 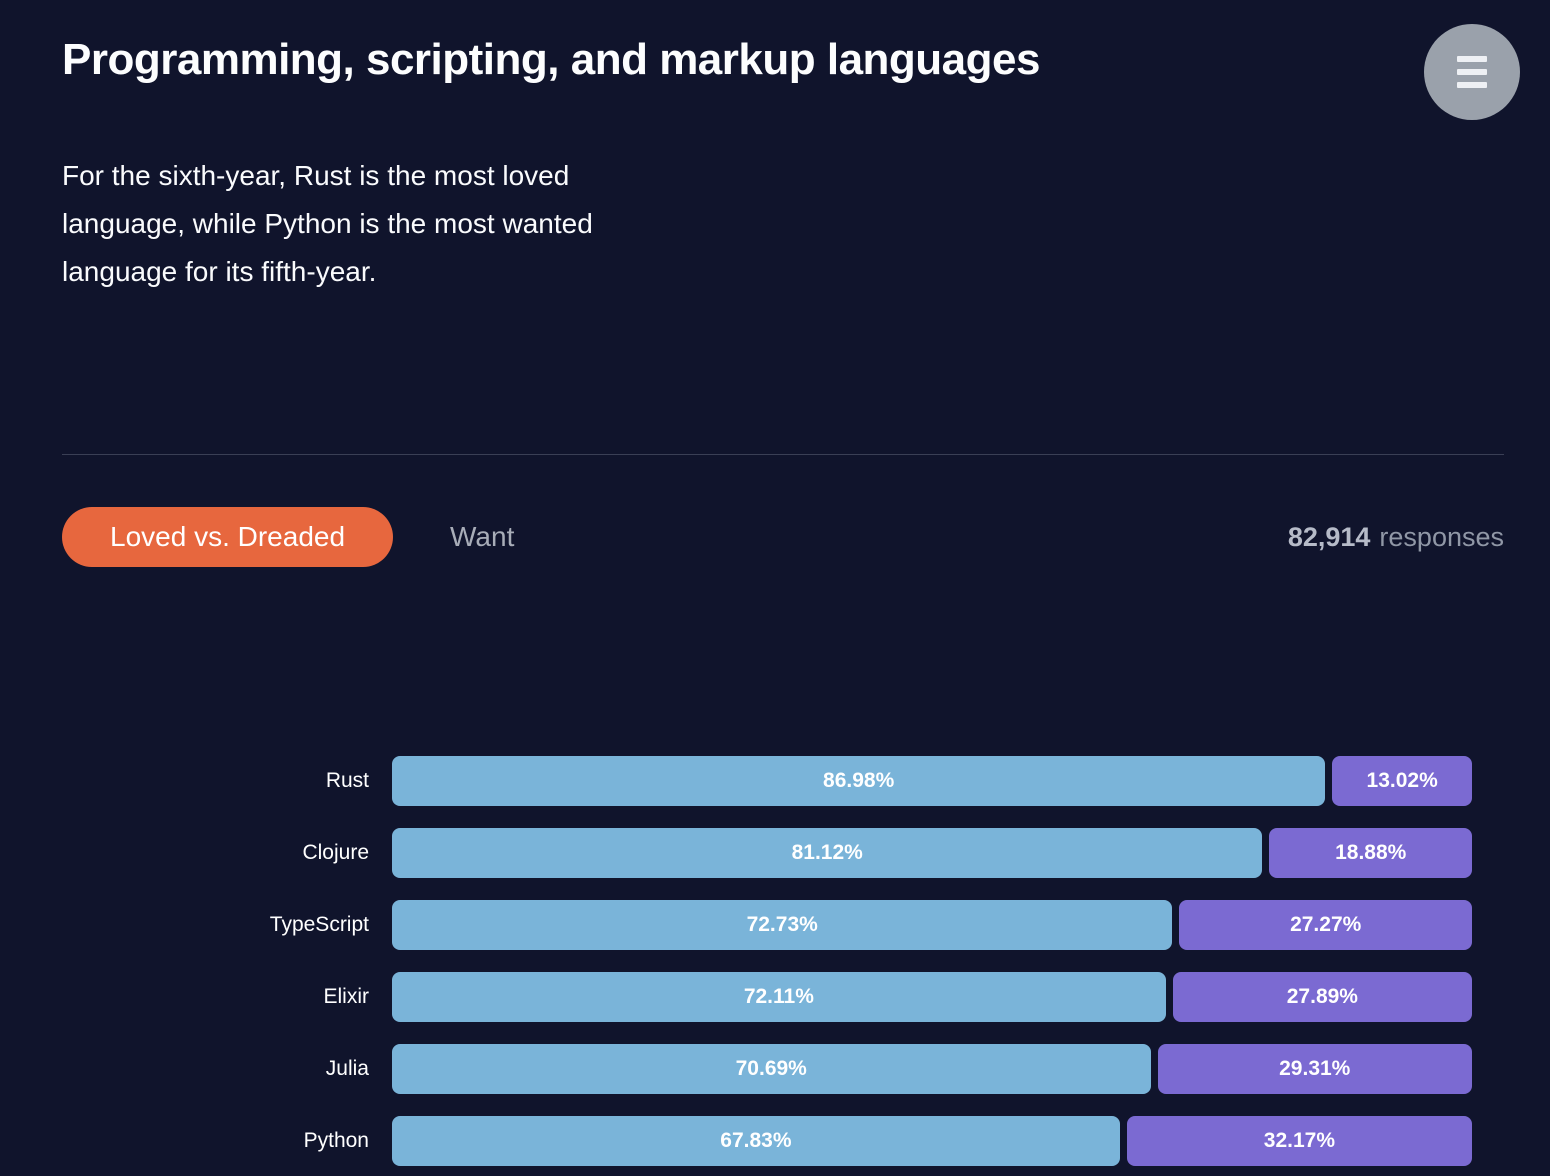 I want to click on tab-want: Want, so click(x=482, y=537).